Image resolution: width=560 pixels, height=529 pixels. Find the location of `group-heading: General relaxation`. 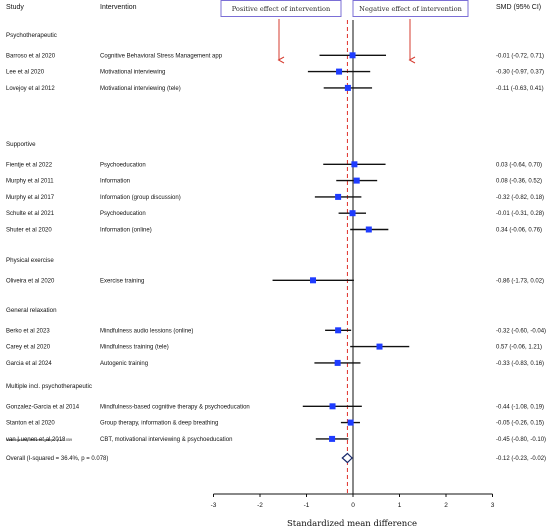

group-heading: General relaxation is located at coordinates (31, 310).